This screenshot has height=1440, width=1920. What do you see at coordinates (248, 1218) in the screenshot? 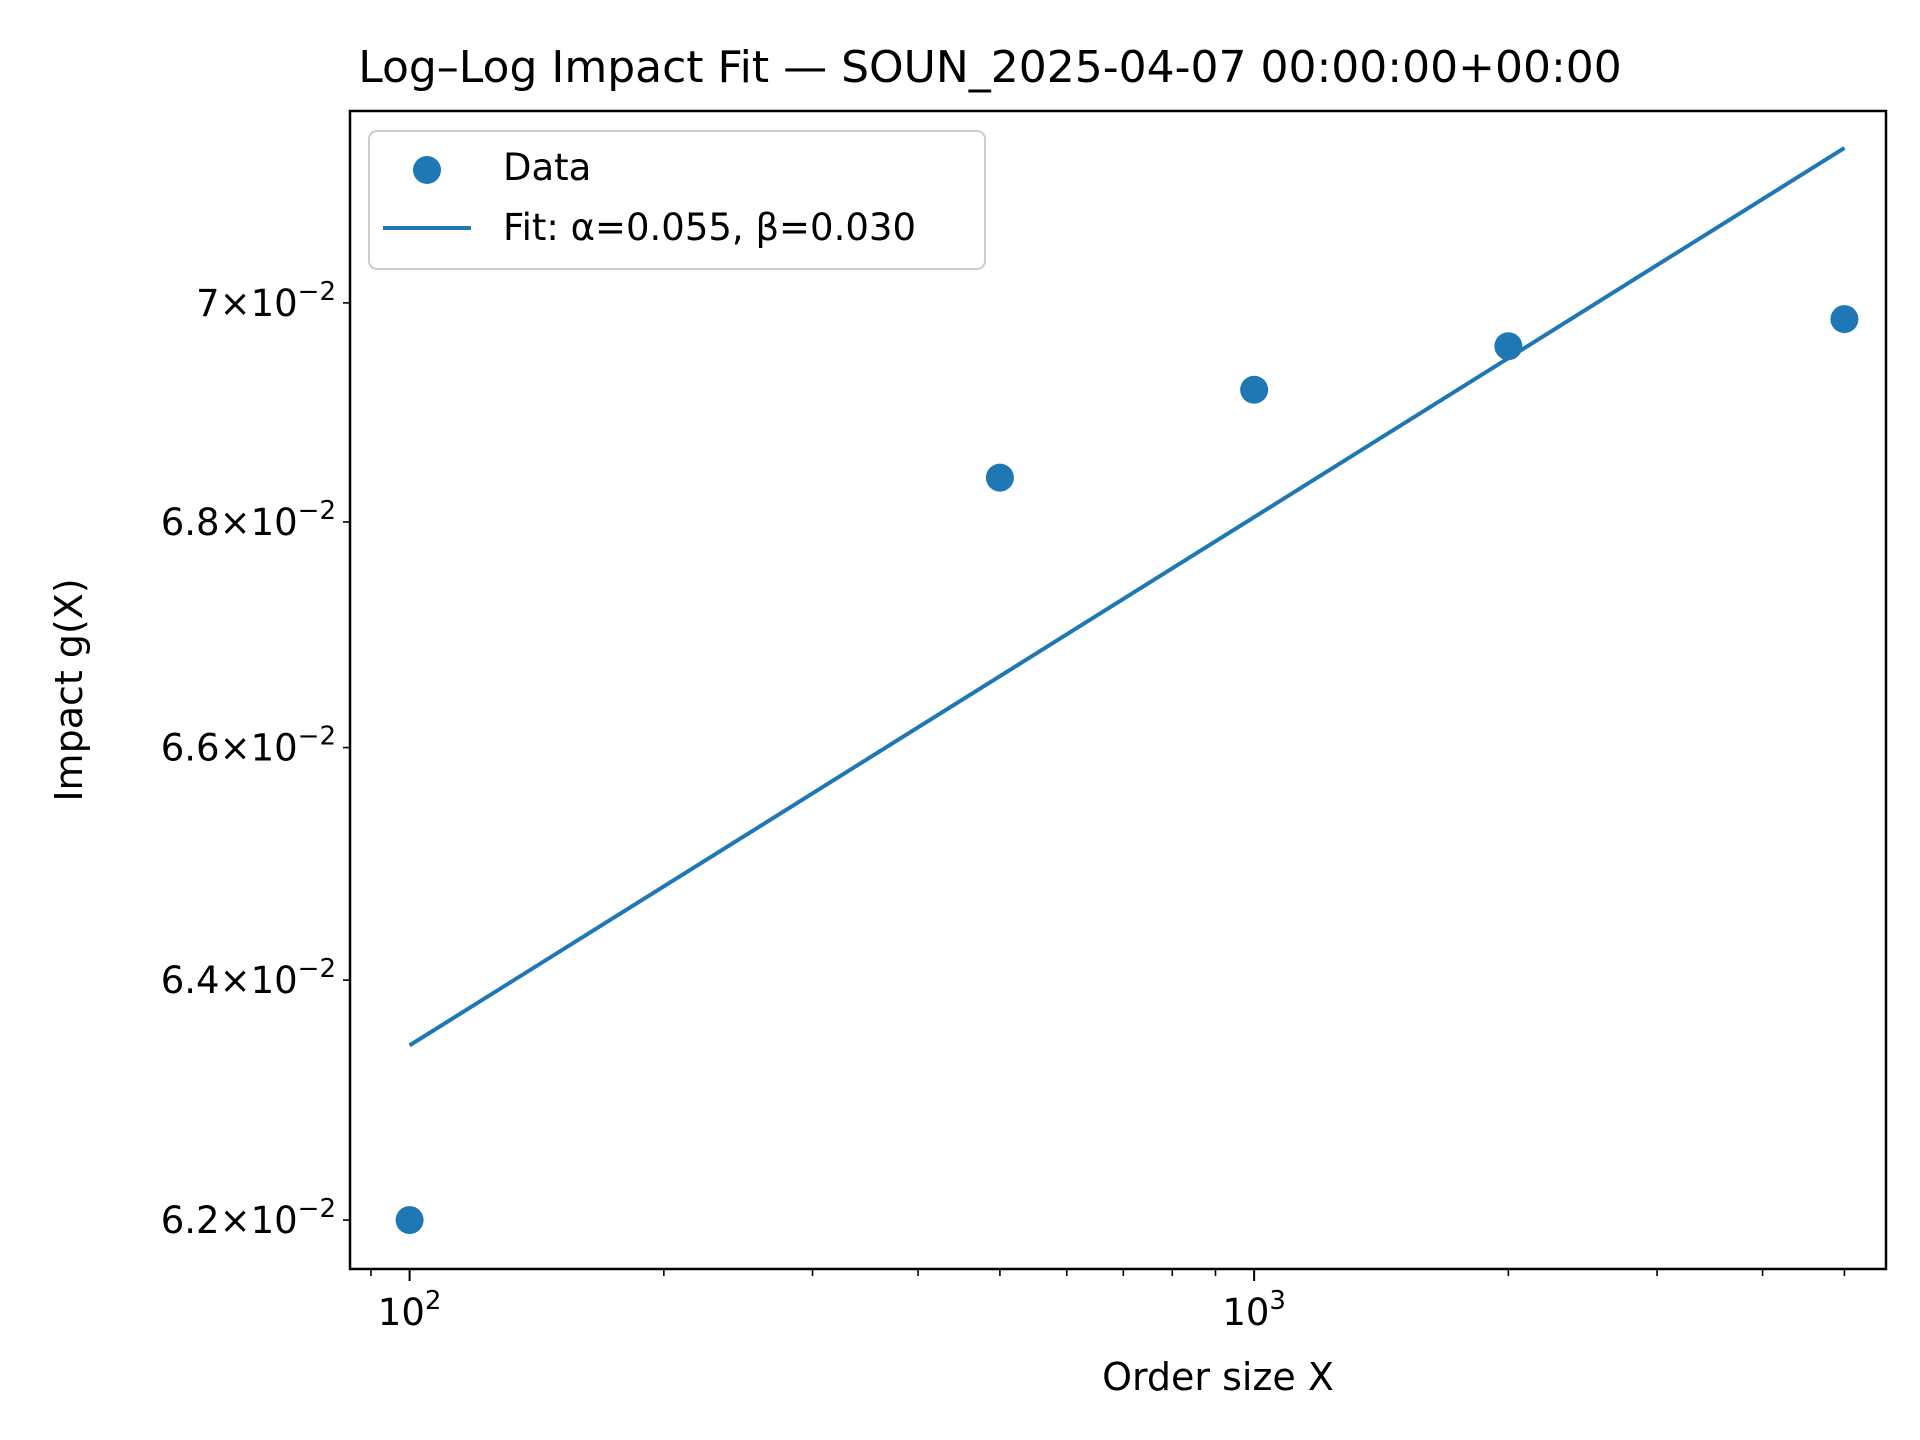
I see `y-tick-label: 6.2×10⁻²` at bounding box center [248, 1218].